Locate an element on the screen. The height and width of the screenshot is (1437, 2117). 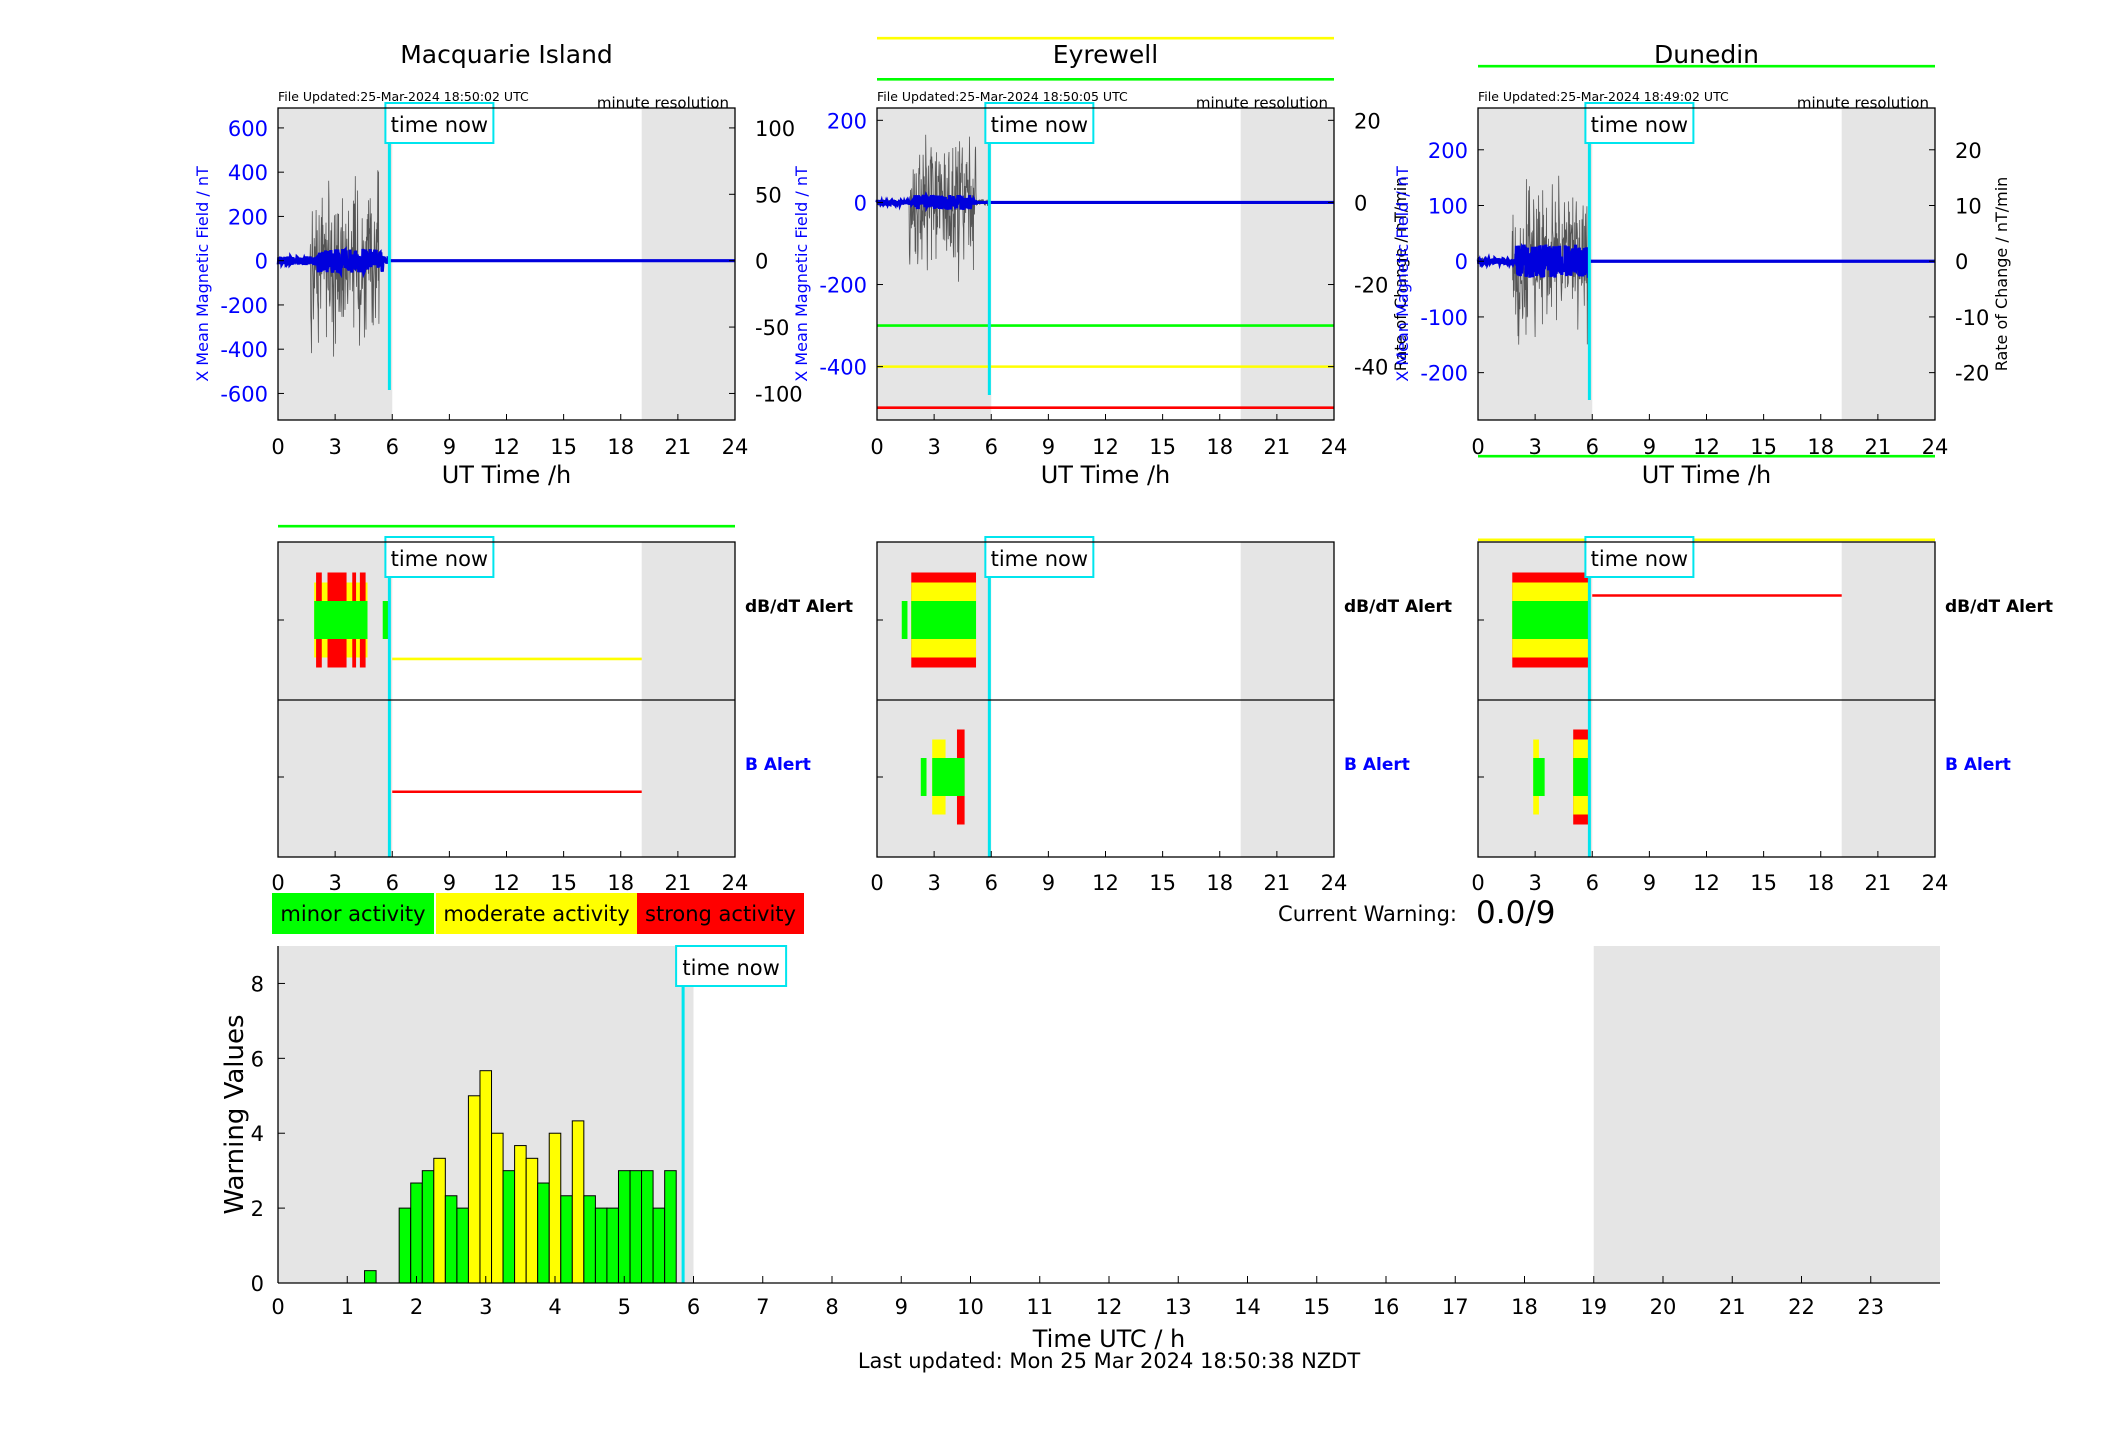
b-field-trace is located at coordinates (333, 262).